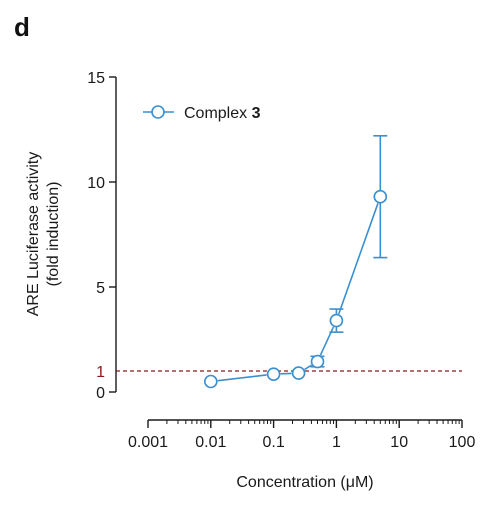 This screenshot has width=485, height=507. Describe the element at coordinates (304, 482) in the screenshot. I see `x-axis-title: Concentration (μM)` at that location.